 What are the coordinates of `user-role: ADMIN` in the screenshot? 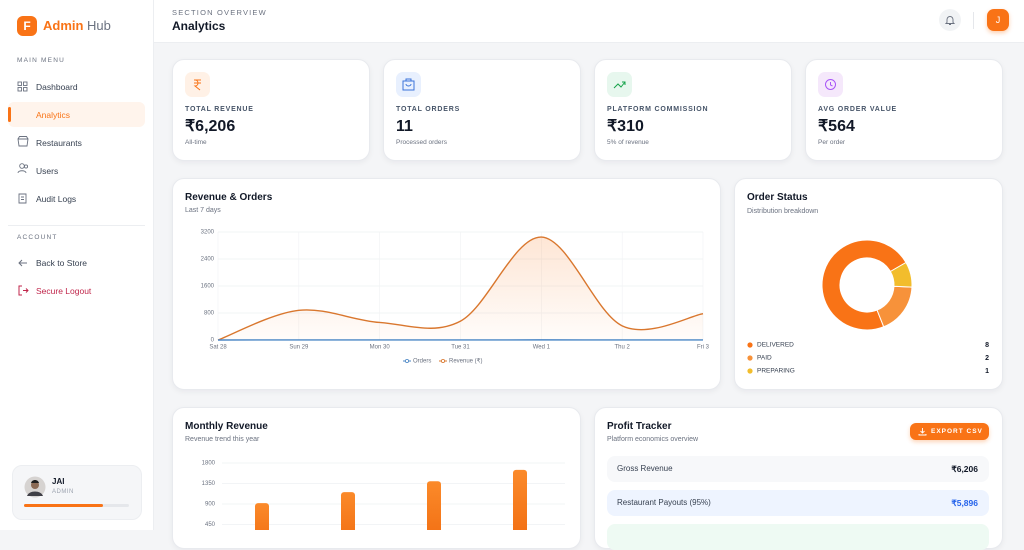 It's located at (63, 492).